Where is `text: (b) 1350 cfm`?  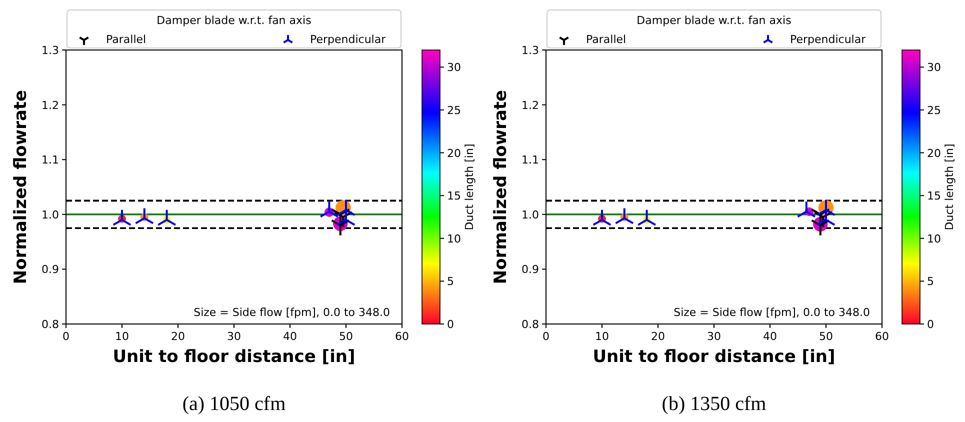
text: (b) 1350 cfm is located at coordinates (714, 404).